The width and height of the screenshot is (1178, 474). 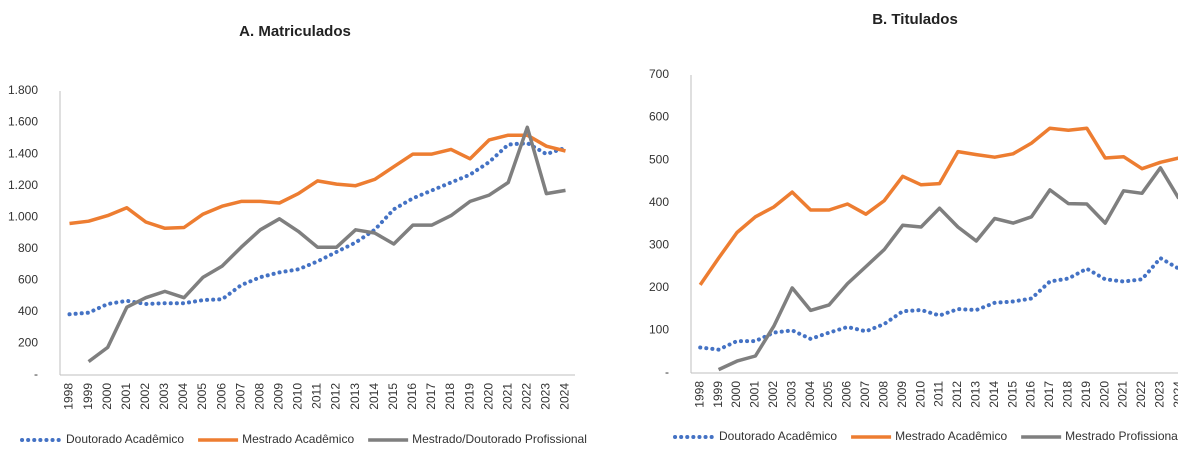 What do you see at coordinates (23, 153) in the screenshot?
I see `y-tick-label: 1.400` at bounding box center [23, 153].